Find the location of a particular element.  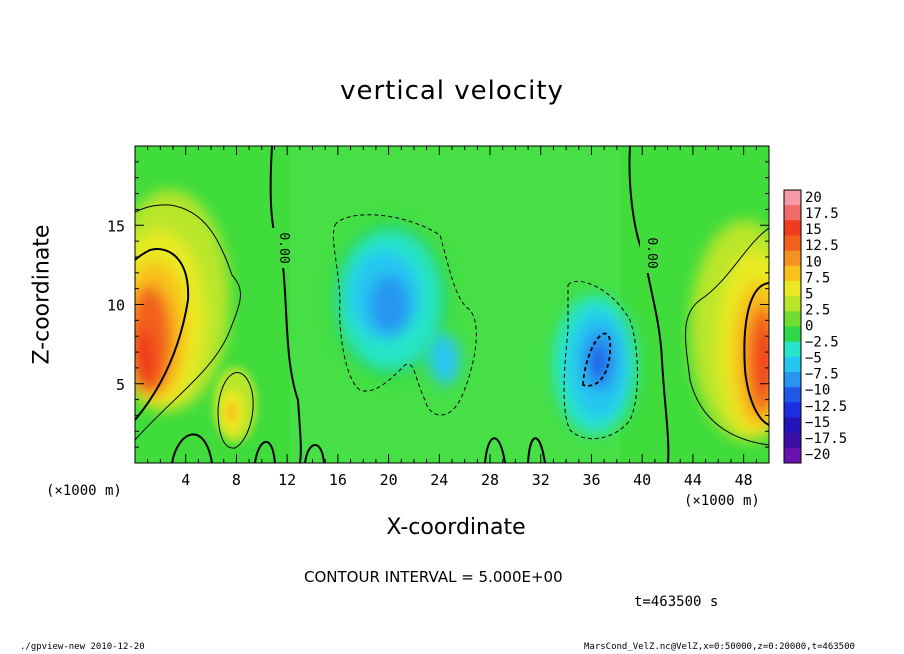

colorbar-frame is located at coordinates (792, 326).